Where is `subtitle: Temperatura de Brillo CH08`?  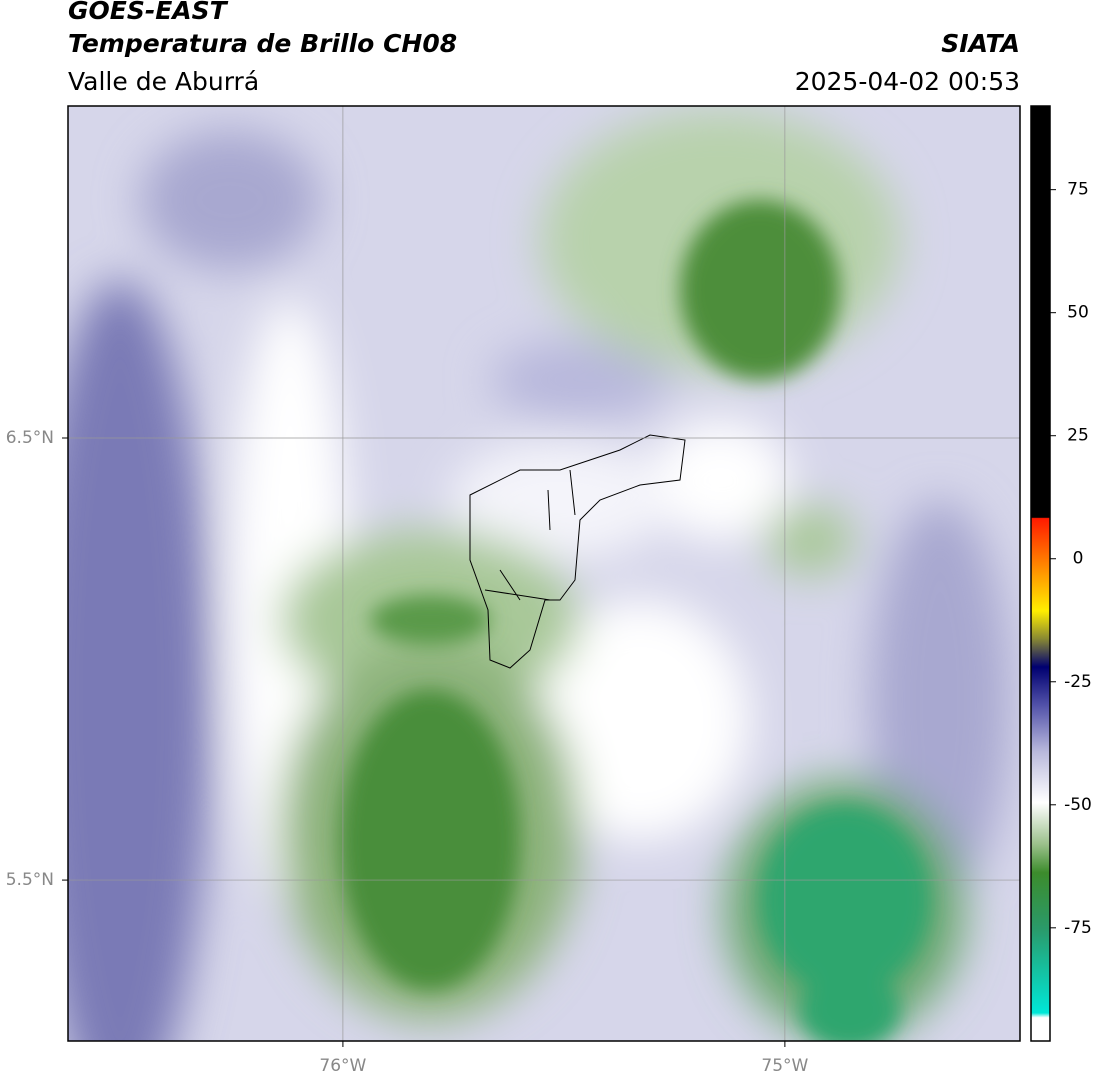
subtitle: Temperatura de Brillo CH08 is located at coordinates (262, 43).